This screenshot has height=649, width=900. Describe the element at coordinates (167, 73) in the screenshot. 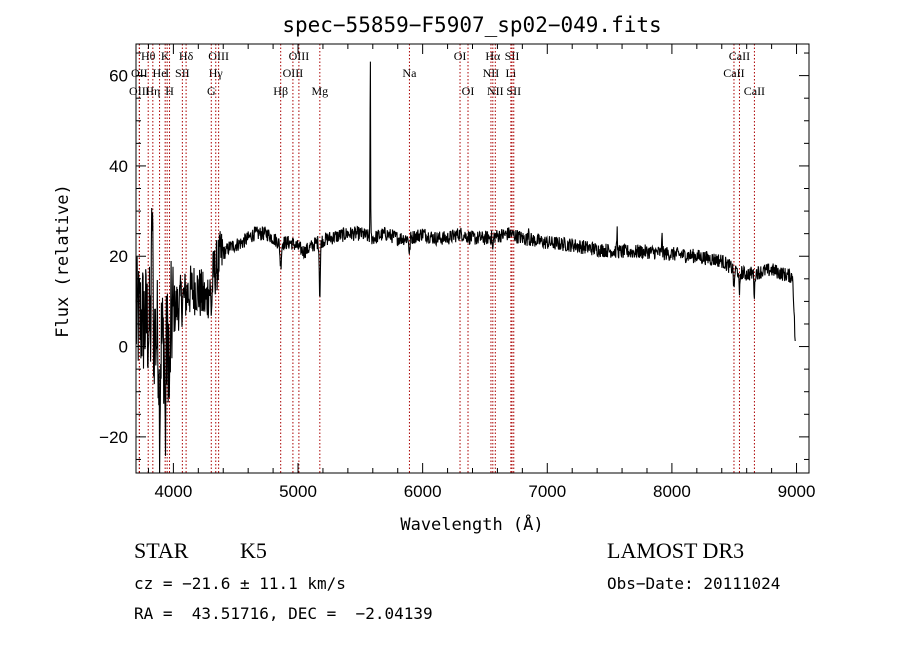

I see `line-label: I` at that location.